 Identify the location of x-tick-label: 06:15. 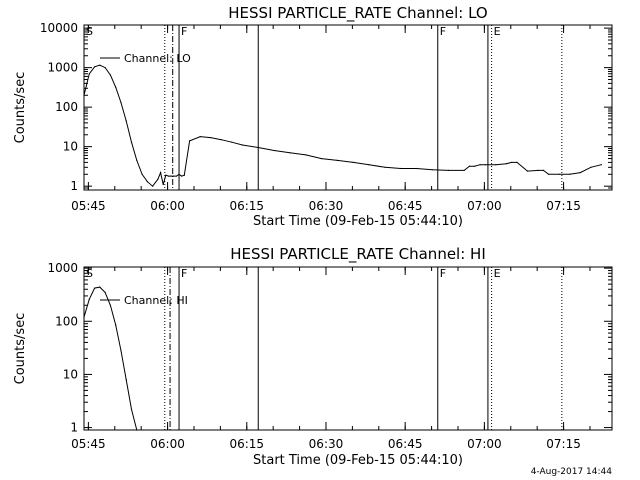
(246, 206).